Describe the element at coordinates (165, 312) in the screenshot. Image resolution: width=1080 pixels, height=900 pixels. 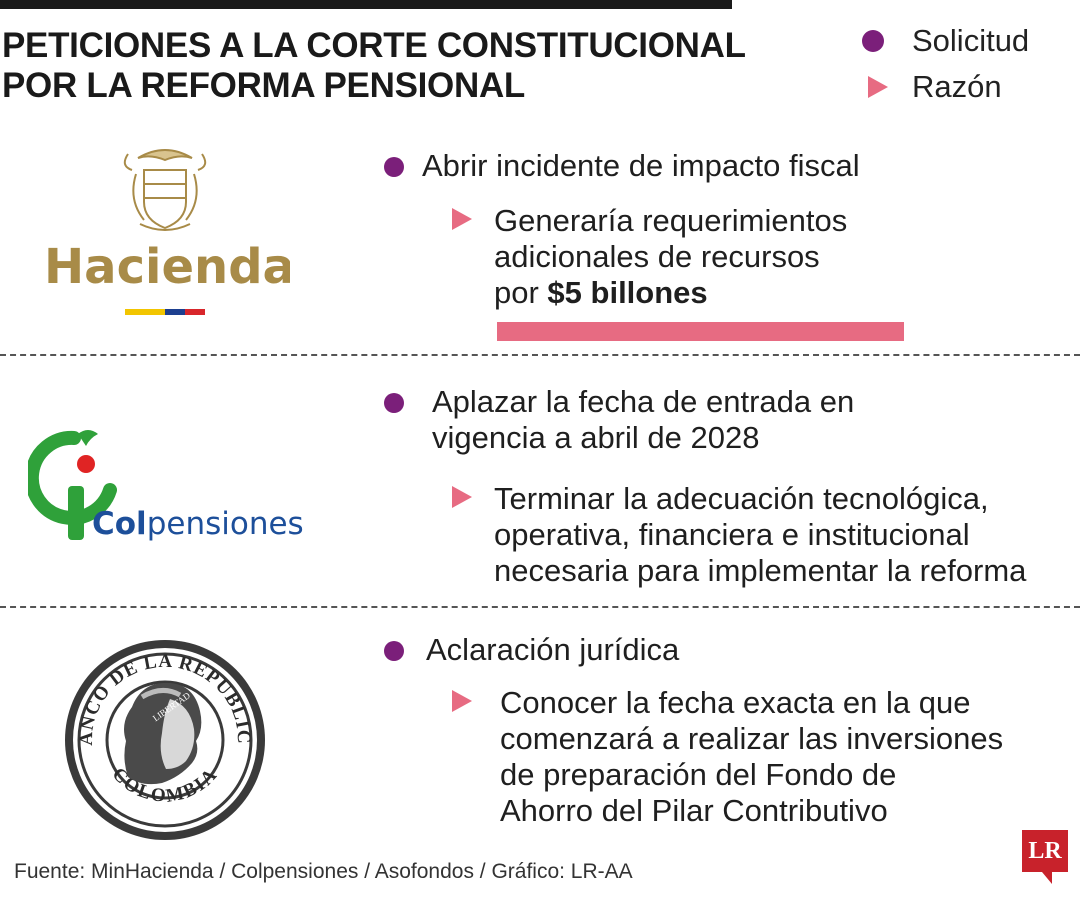
I see `flag-stripe` at that location.